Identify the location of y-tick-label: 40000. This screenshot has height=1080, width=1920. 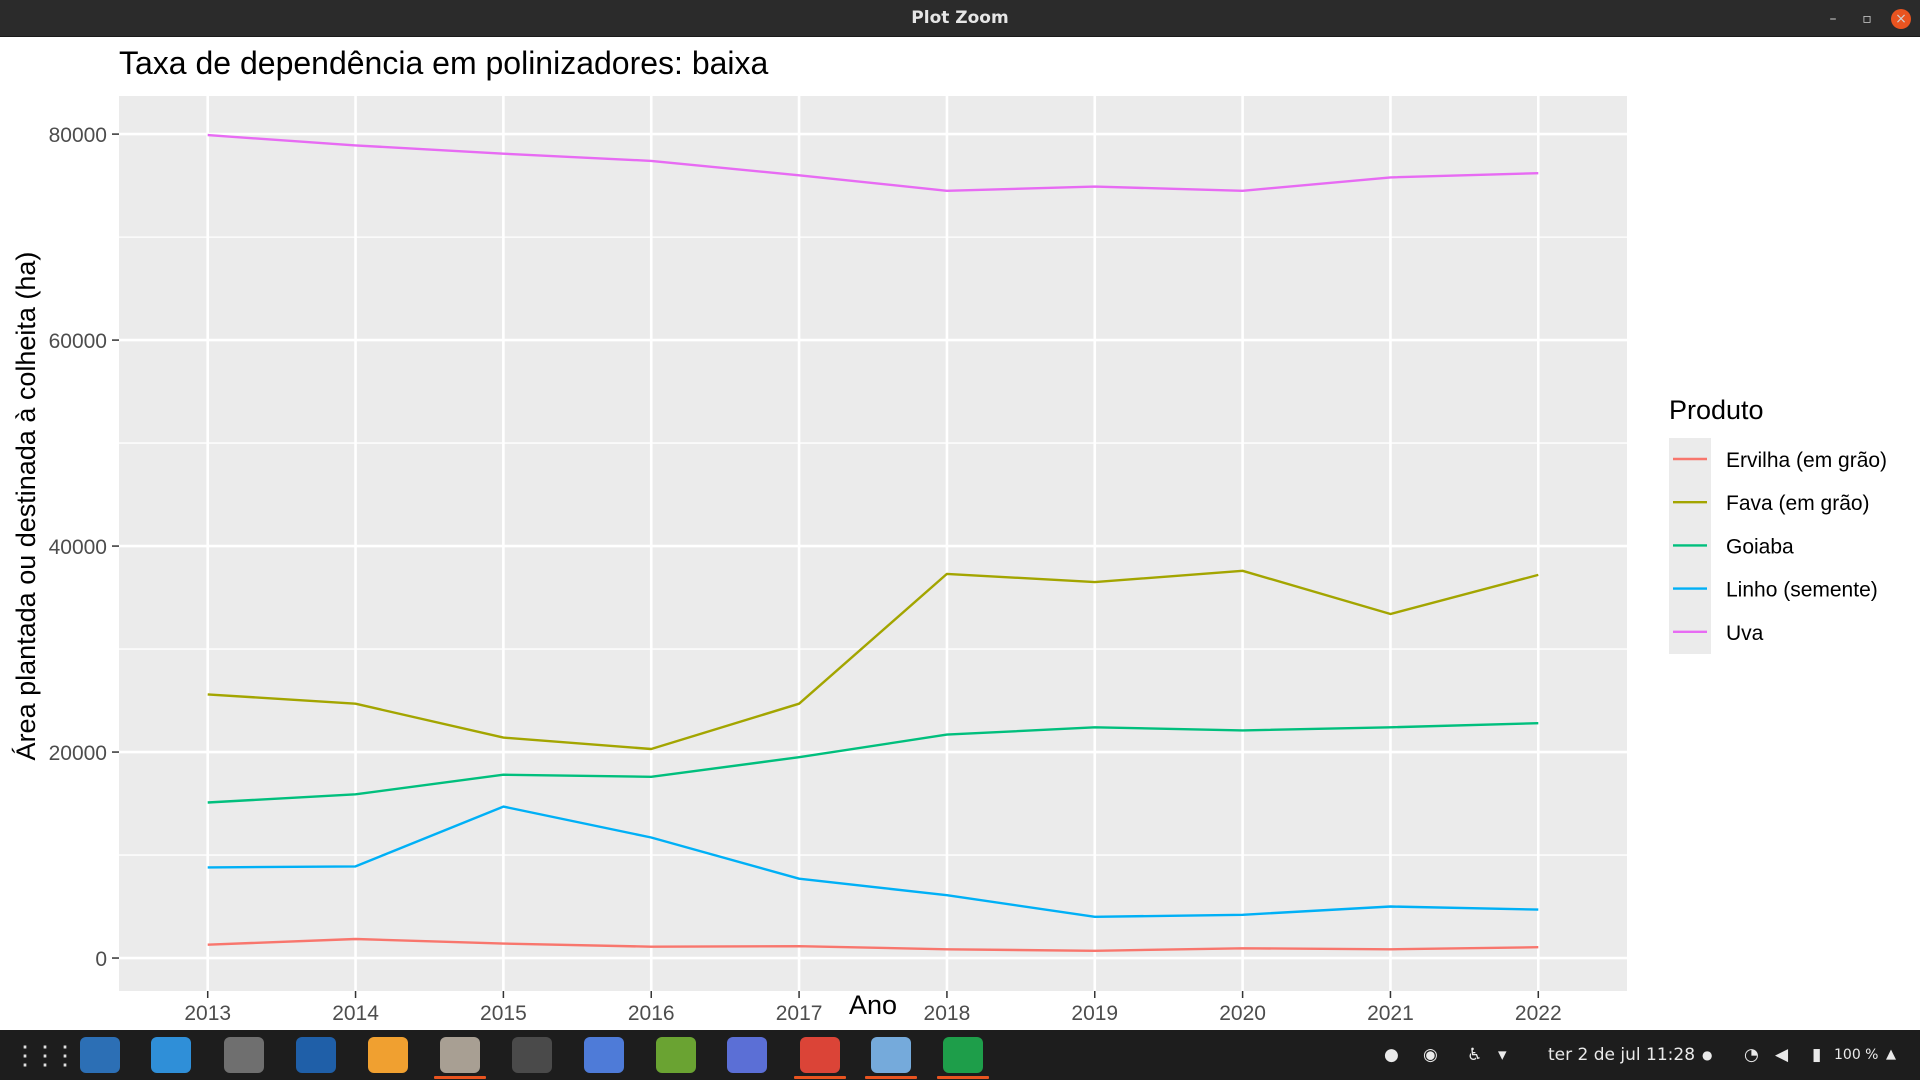
(78, 547).